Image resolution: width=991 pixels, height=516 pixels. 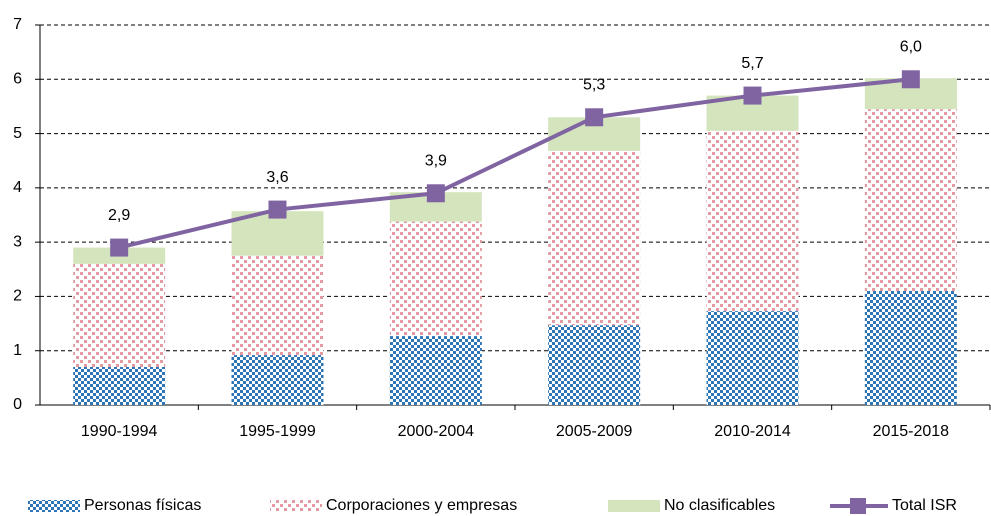 What do you see at coordinates (858, 506) in the screenshot?
I see `legend-marker` at bounding box center [858, 506].